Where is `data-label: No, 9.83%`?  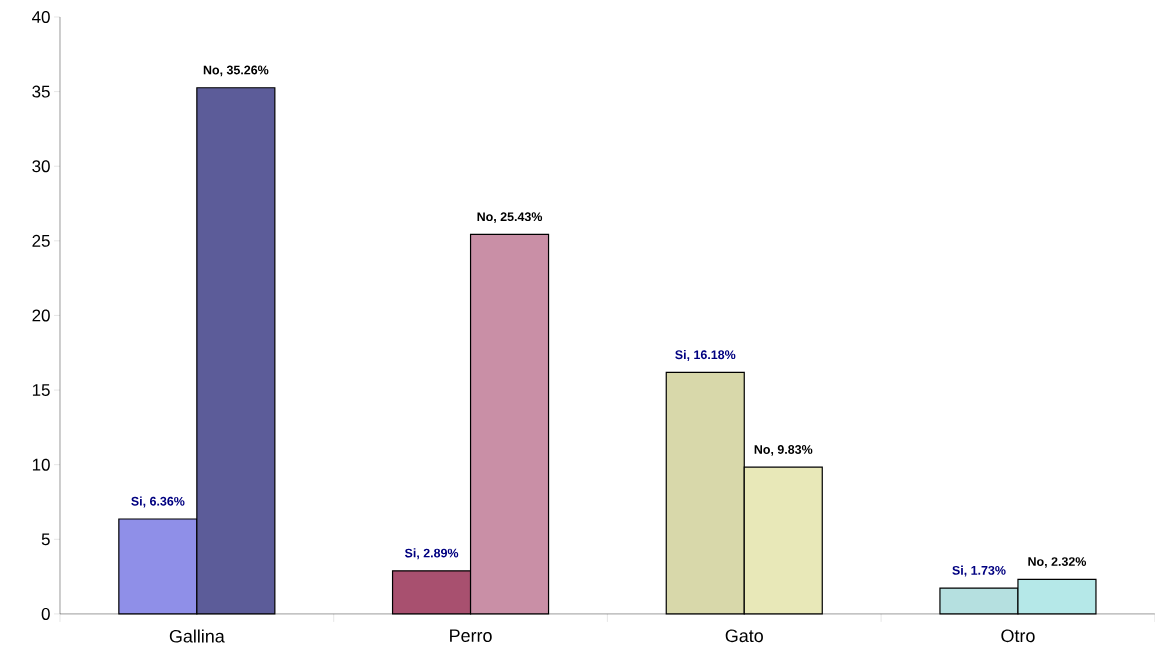
data-label: No, 9.83% is located at coordinates (783, 450).